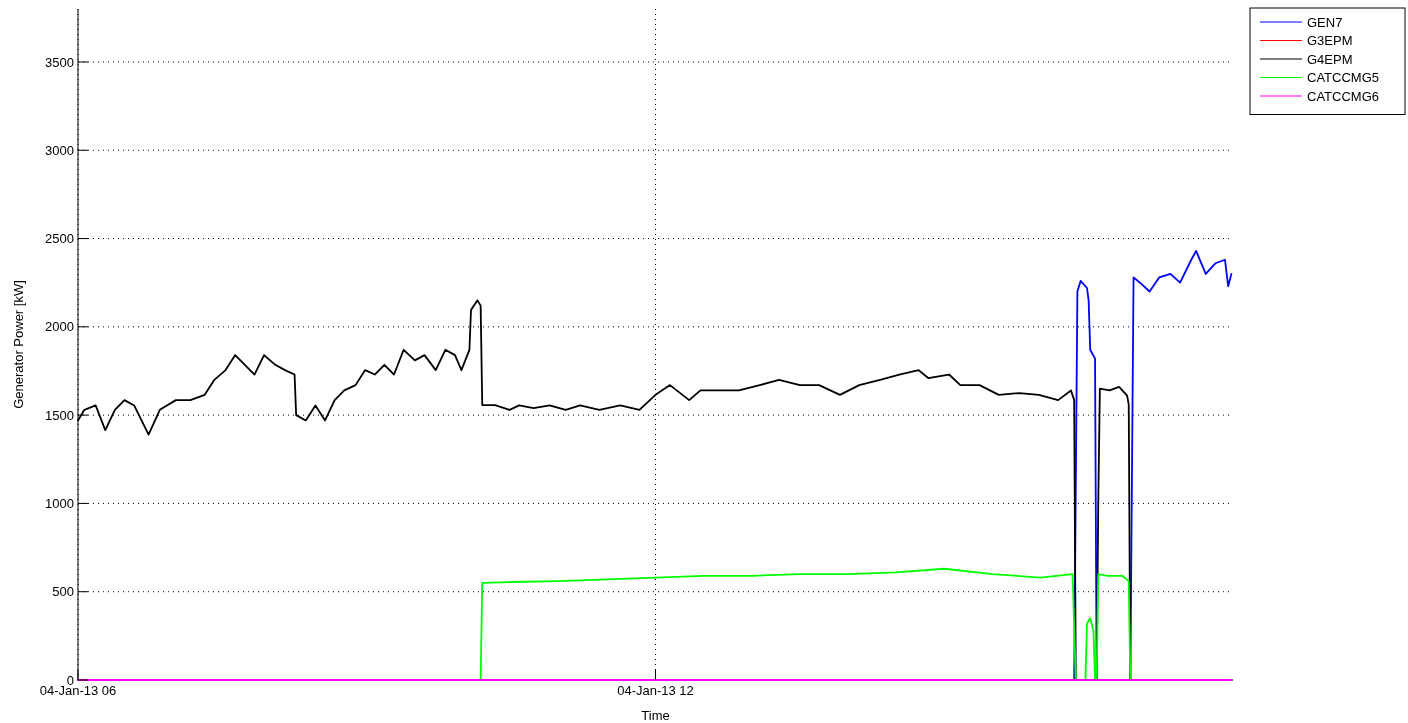 This screenshot has height=723, width=1408. Describe the element at coordinates (1330, 59) in the screenshot. I see `legend-label: G4EPM` at that location.